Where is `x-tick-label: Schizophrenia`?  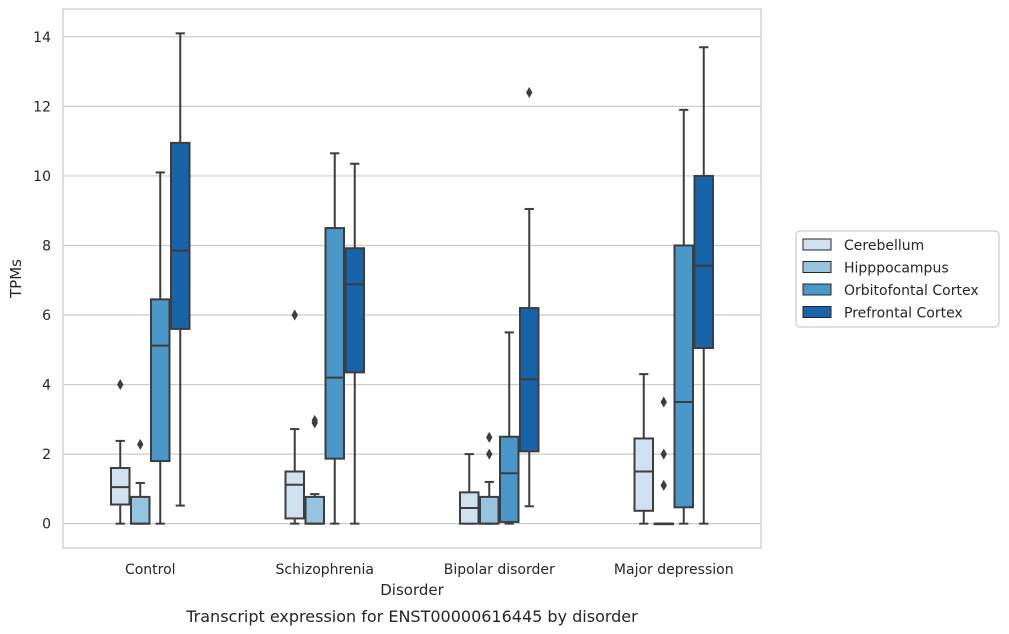 x-tick-label: Schizophrenia is located at coordinates (325, 570).